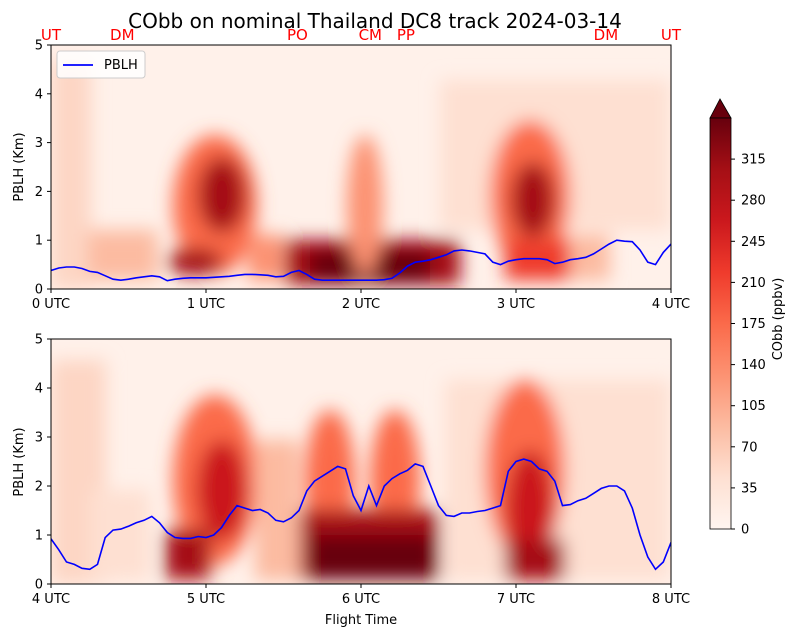 This screenshot has width=797, height=637. I want to click on site-label: CM, so click(370, 35).